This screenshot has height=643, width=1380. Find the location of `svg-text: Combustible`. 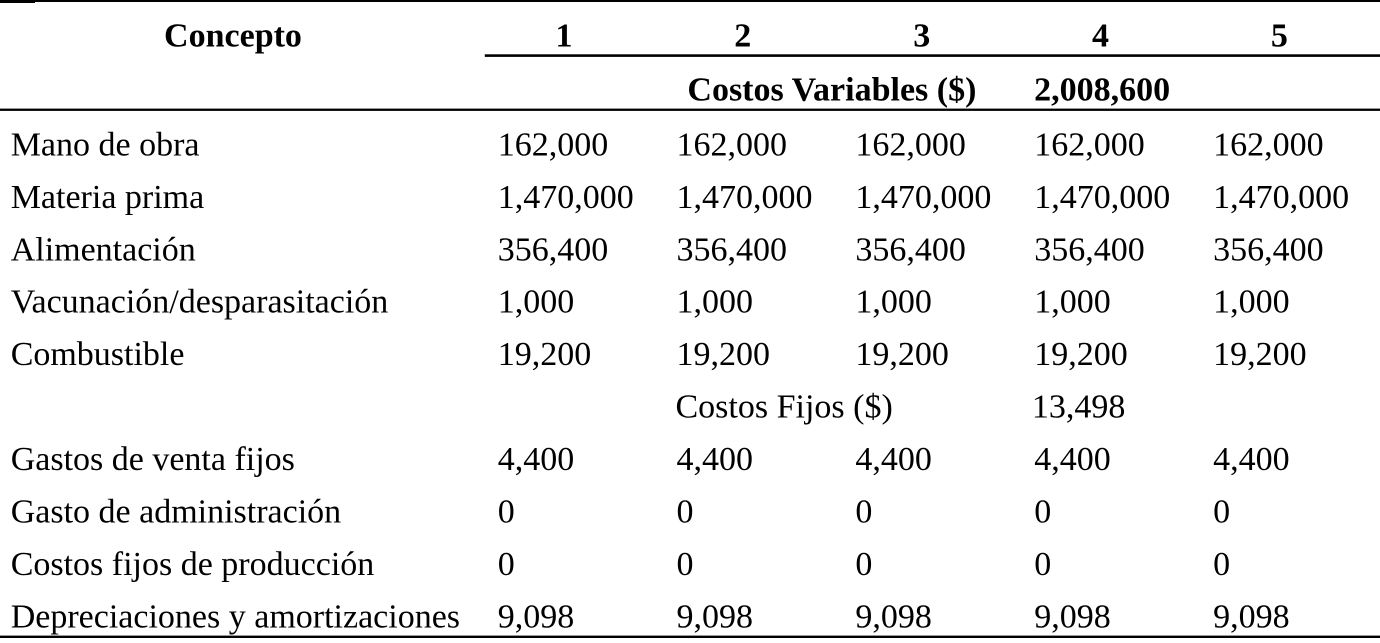

svg-text: Combustible is located at coordinates (98, 354).